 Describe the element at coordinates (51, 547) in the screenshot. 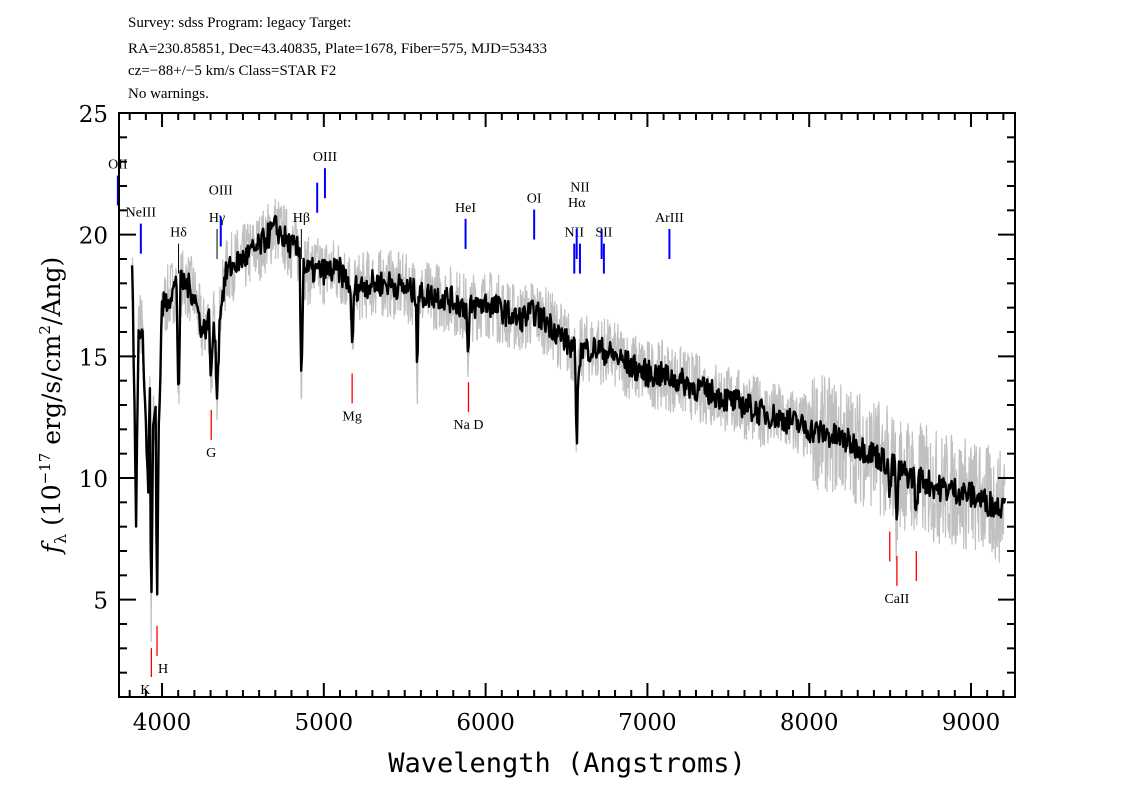

I see `y-label-part: f` at that location.